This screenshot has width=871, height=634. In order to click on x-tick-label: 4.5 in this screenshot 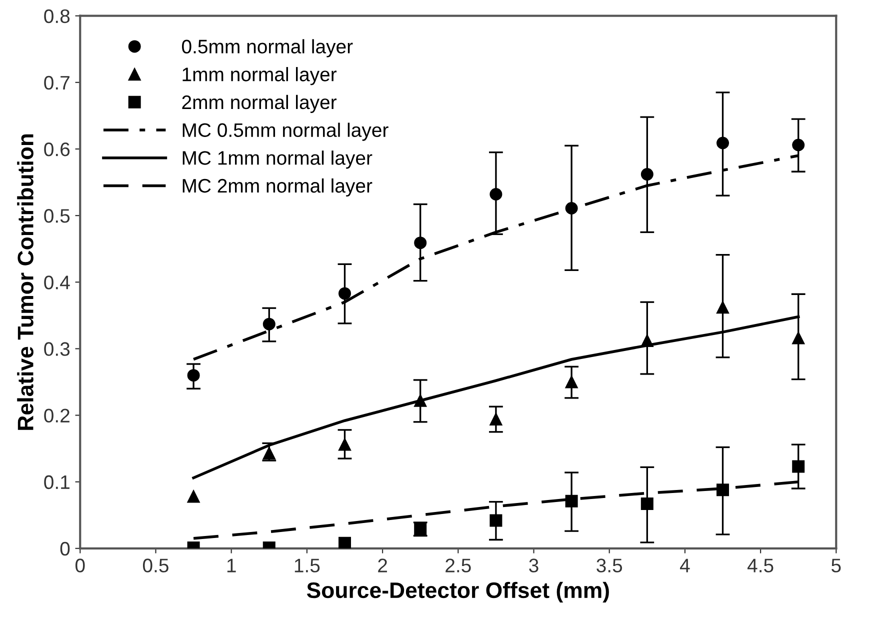, I will do `click(760, 565)`.